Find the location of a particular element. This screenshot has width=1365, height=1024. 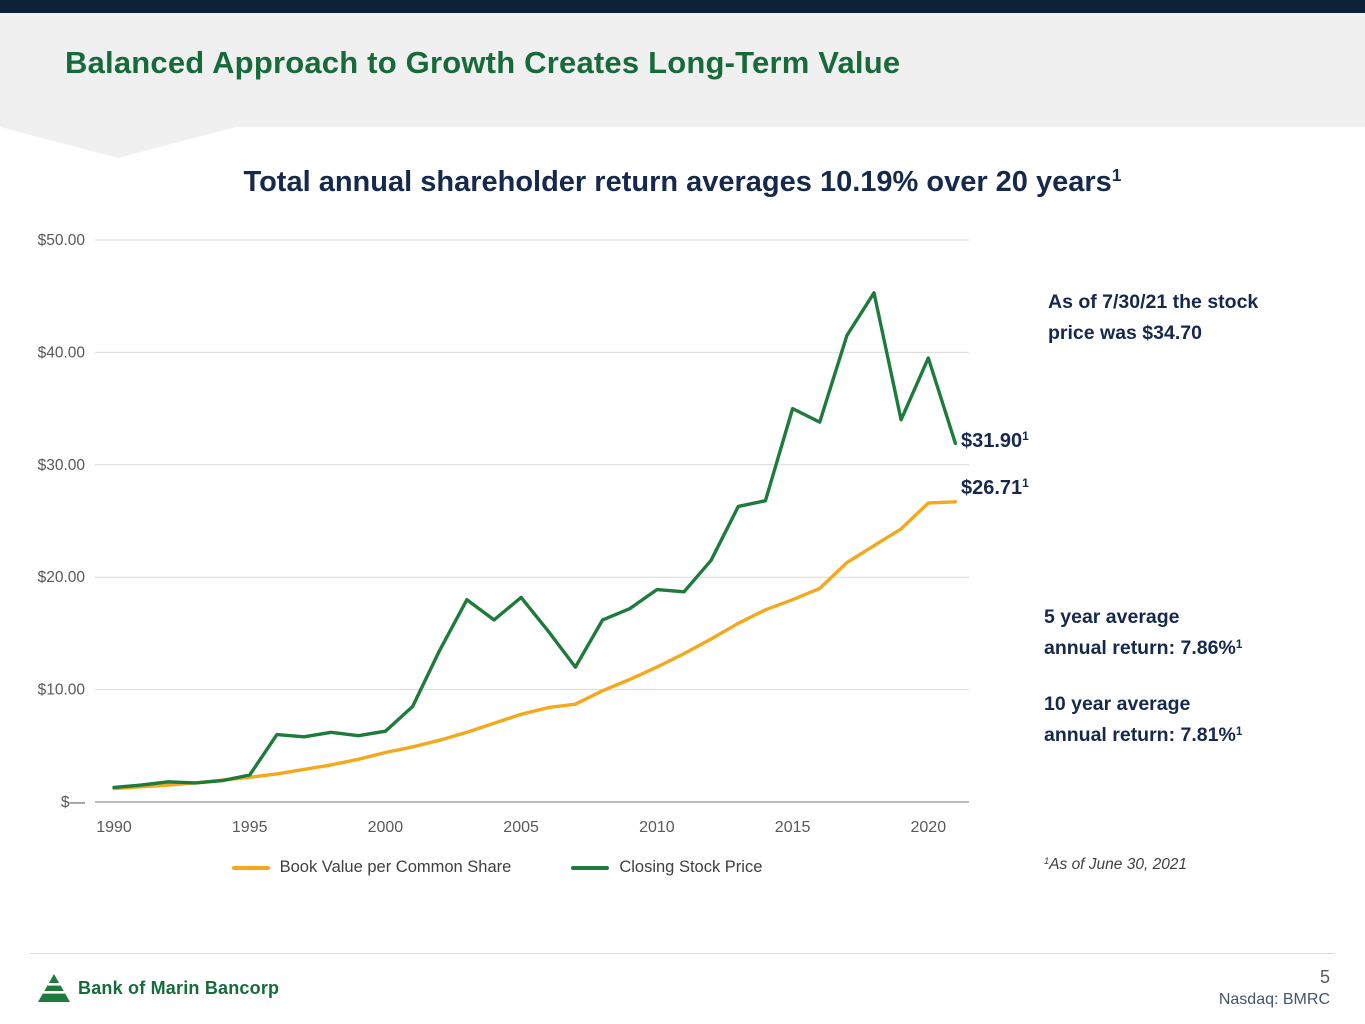

company-logo: Bank of Marin Bancorp is located at coordinates (158, 988).